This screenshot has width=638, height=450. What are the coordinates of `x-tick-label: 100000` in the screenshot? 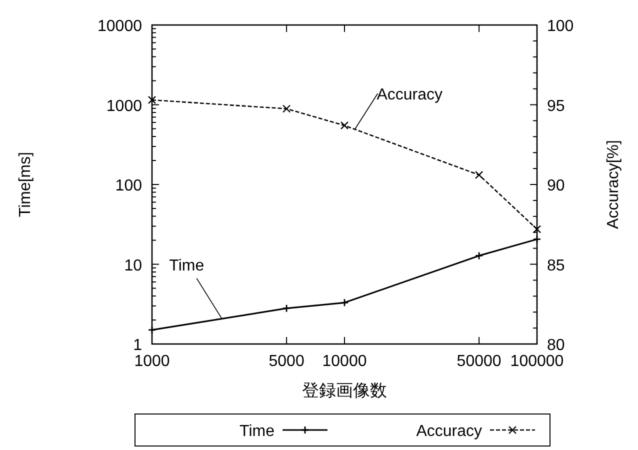 It's located at (537, 361).